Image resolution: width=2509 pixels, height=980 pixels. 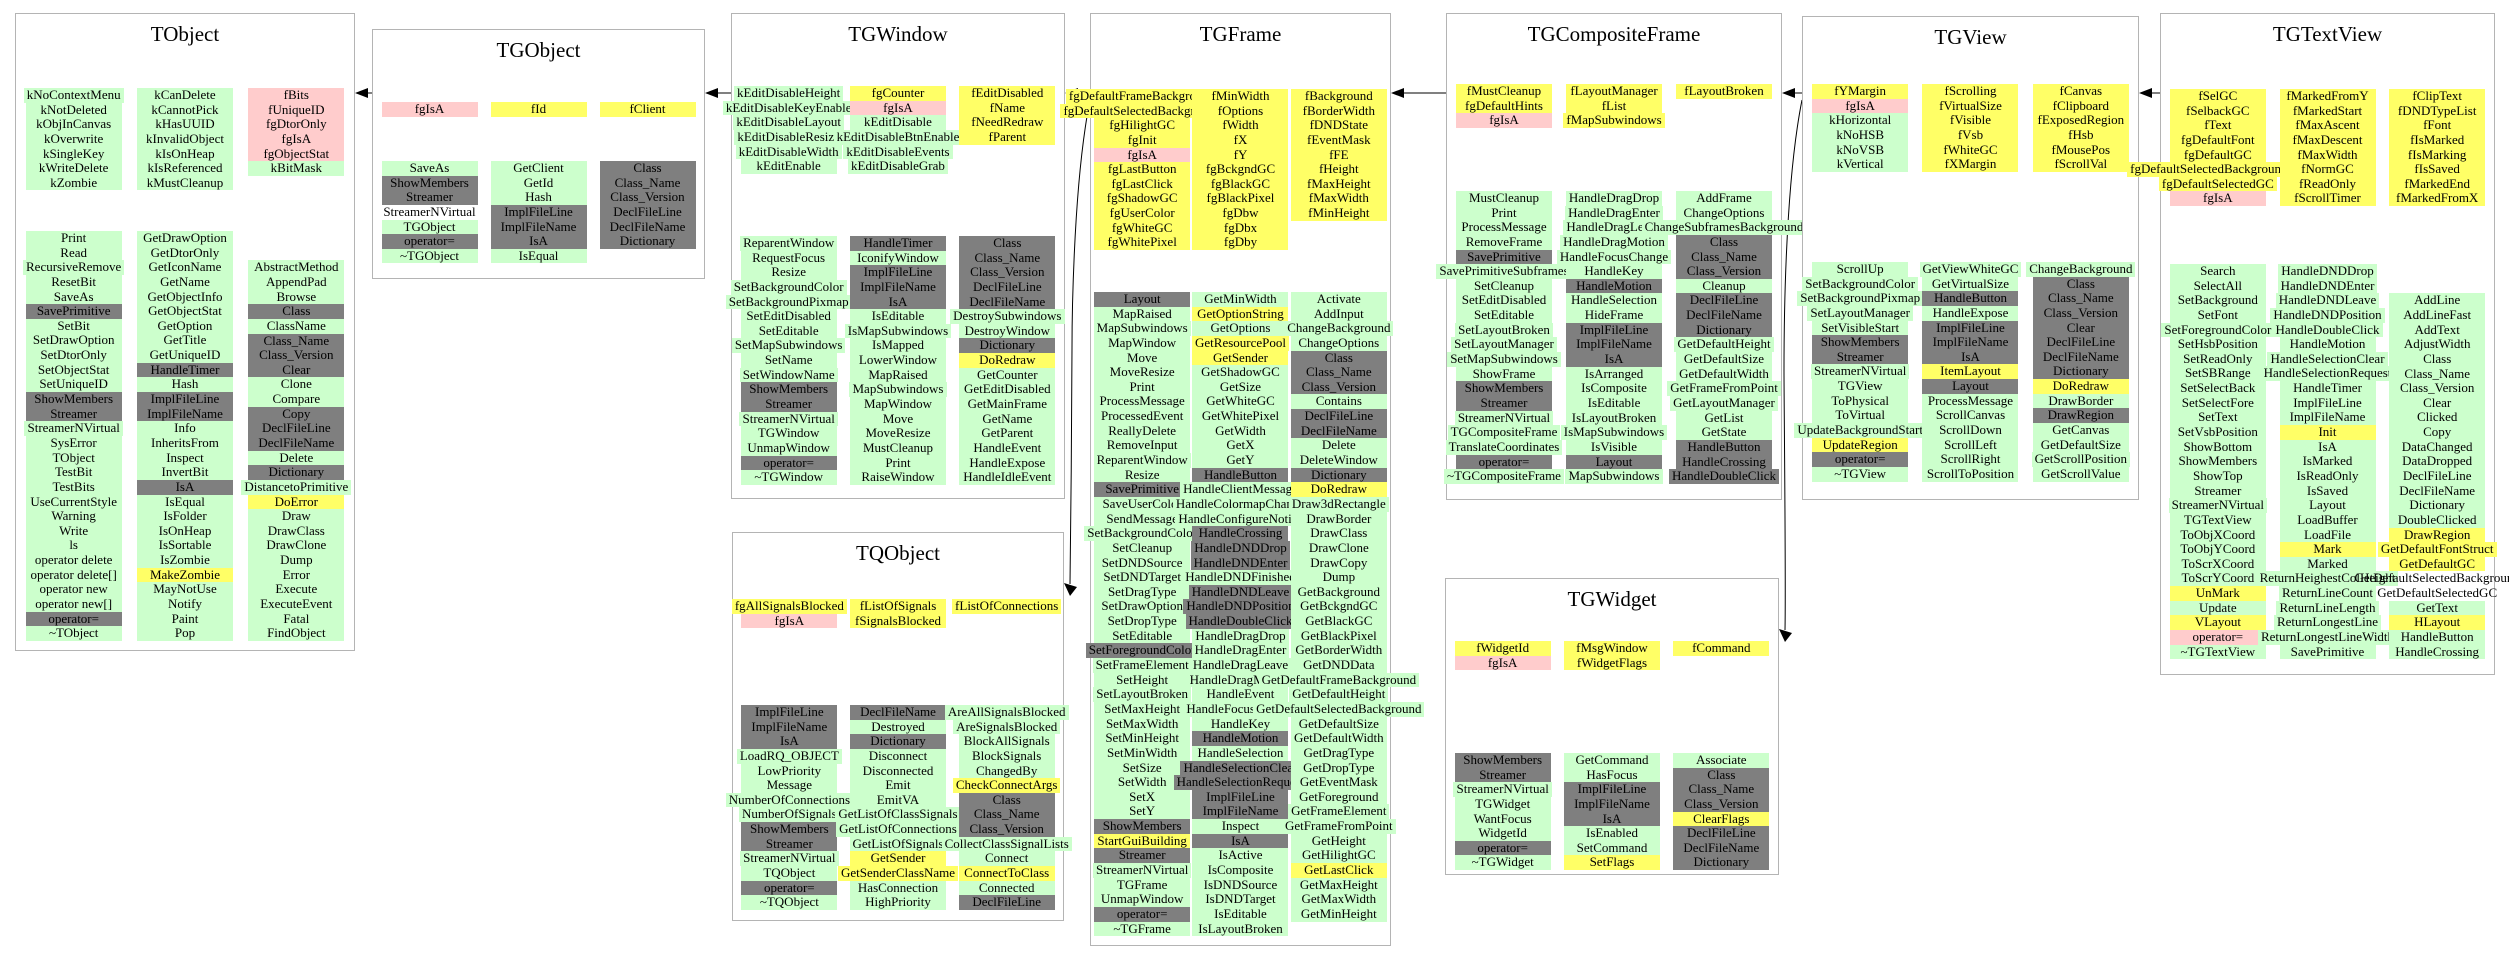 I want to click on member-class: Class, so click(x=1006, y=800).